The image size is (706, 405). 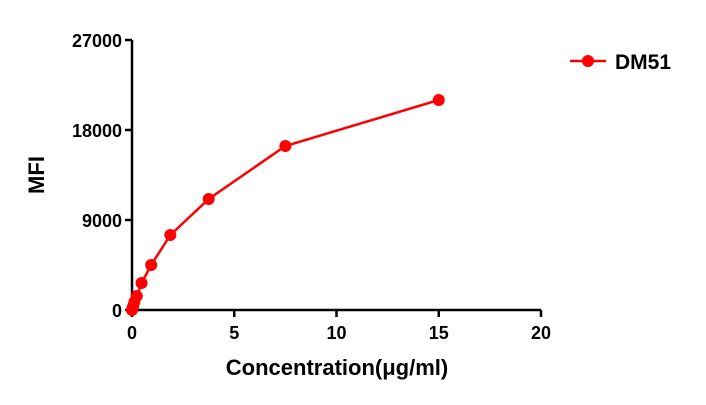 I want to click on y-tick-label: 0, so click(x=117, y=311).